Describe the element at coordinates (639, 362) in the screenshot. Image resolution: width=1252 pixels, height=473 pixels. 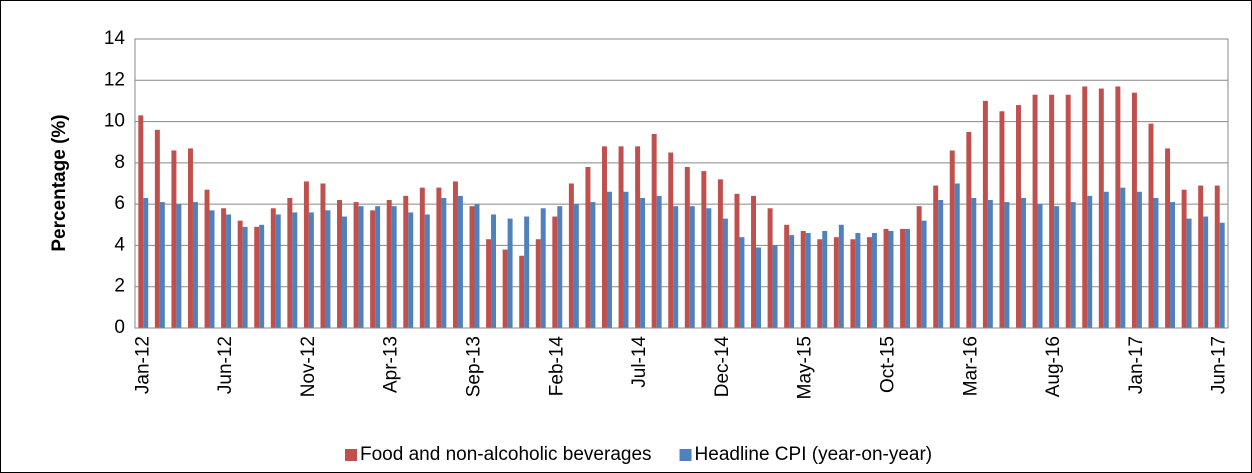
I see `x-tick-label: Jul-14` at that location.